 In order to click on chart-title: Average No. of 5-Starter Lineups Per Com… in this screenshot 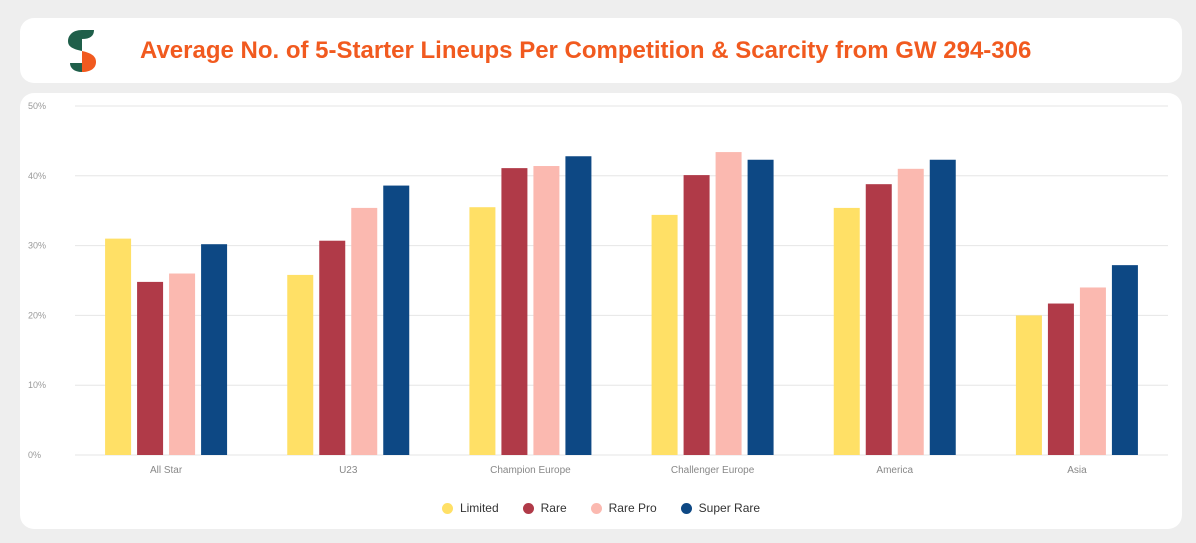, I will do `click(586, 50)`.